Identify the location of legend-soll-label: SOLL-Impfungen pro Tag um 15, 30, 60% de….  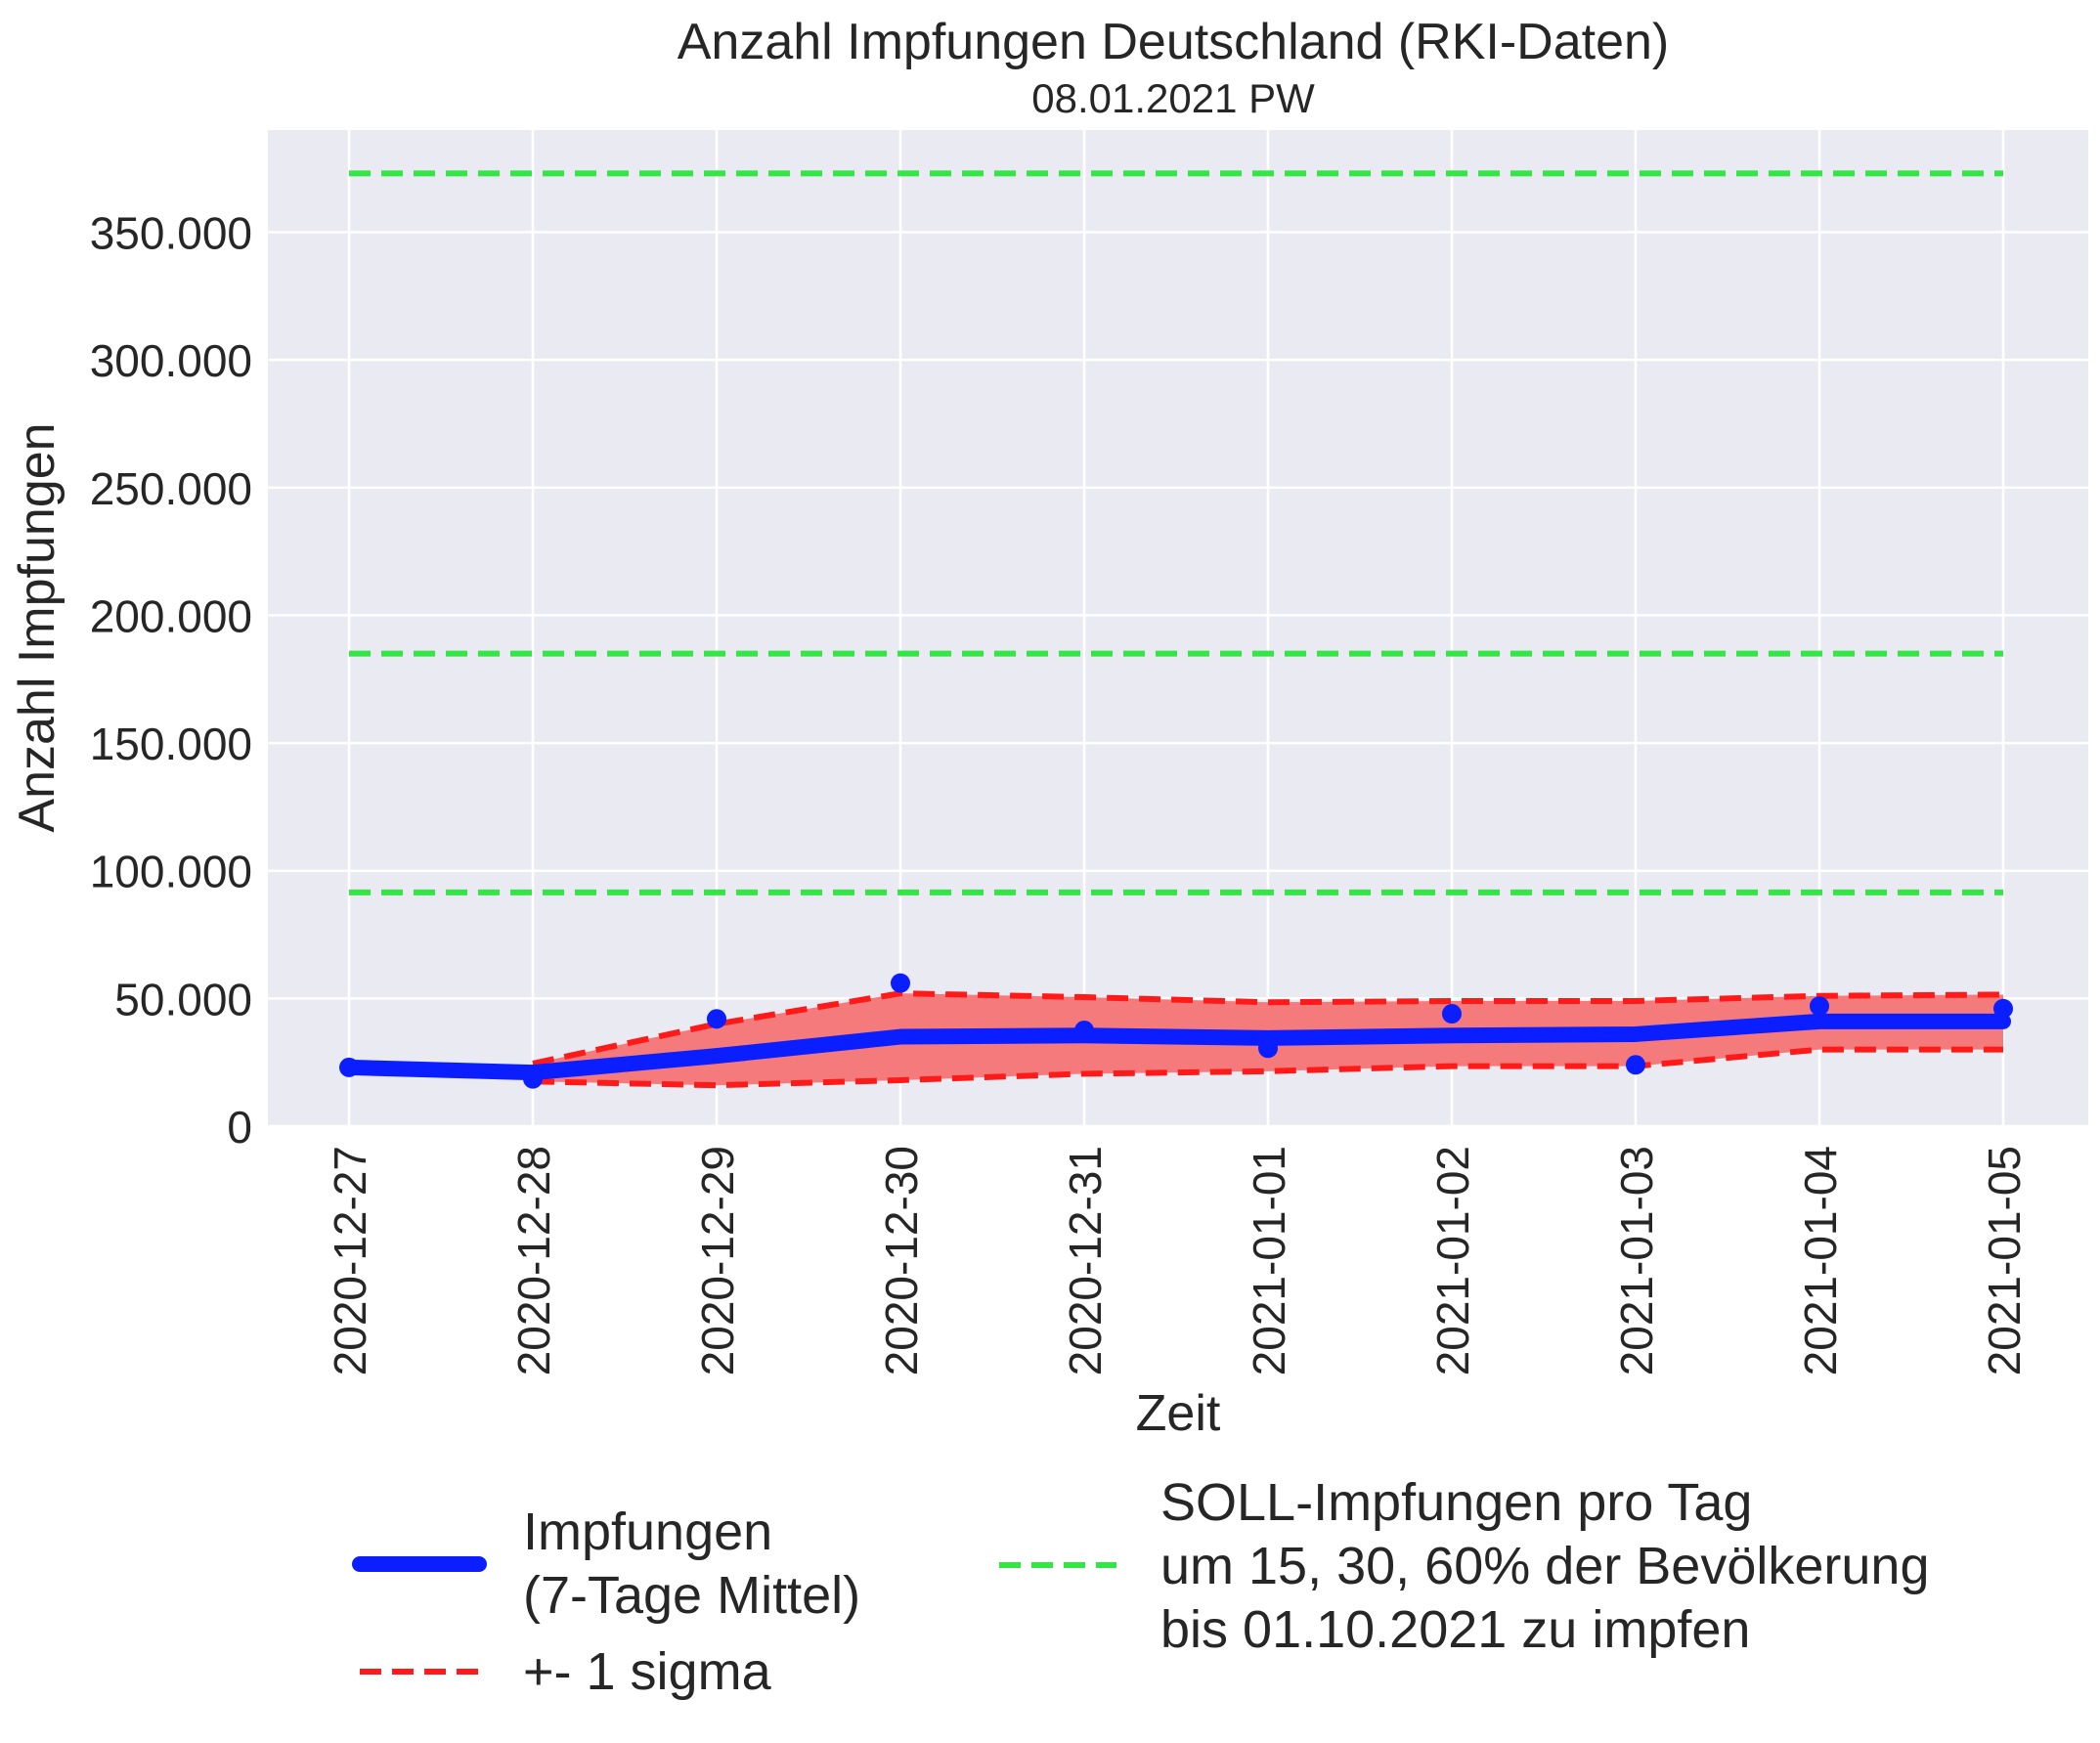
(1552, 1566).